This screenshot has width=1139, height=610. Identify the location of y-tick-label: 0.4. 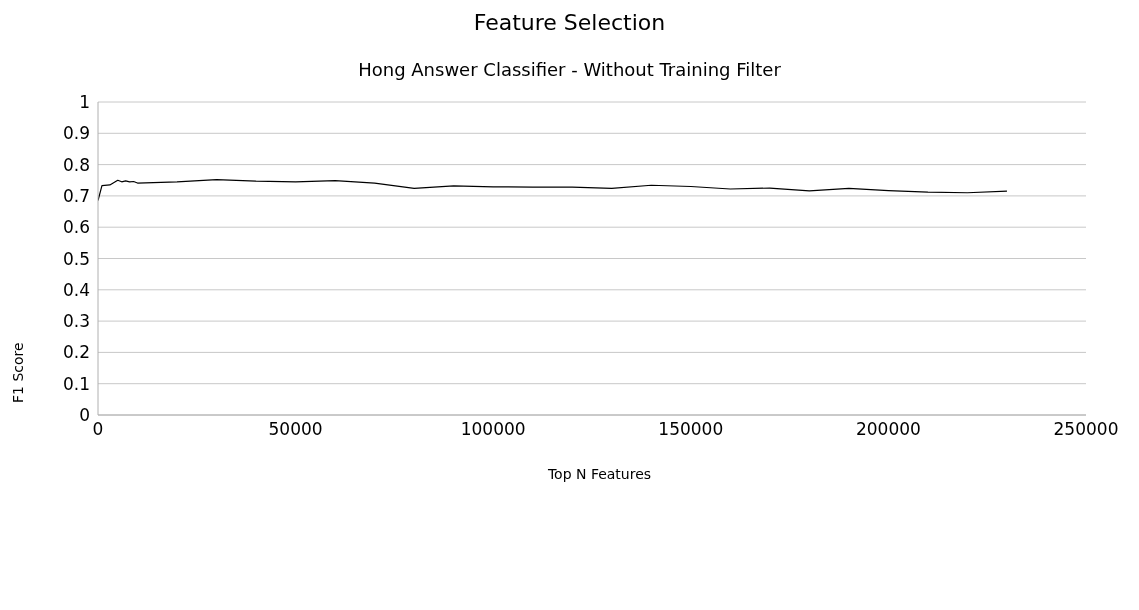
(76, 289).